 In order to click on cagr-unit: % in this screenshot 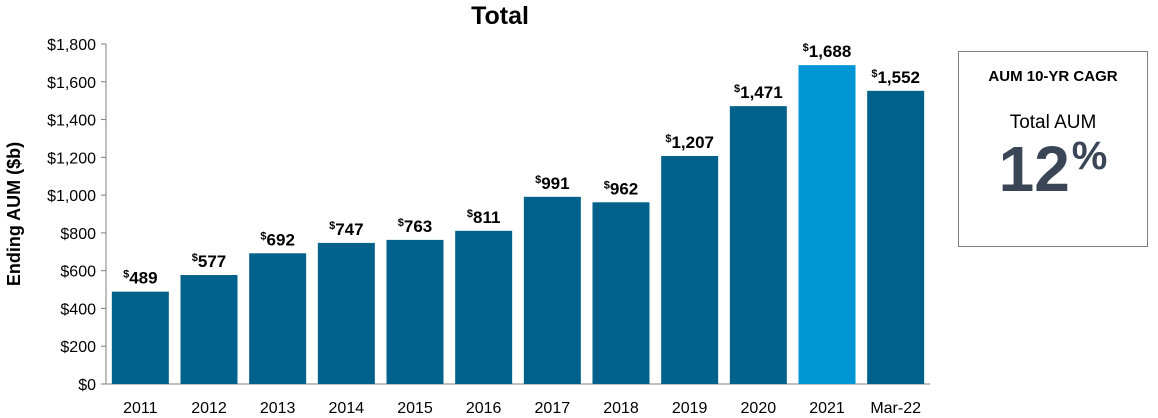, I will do `click(1089, 156)`.